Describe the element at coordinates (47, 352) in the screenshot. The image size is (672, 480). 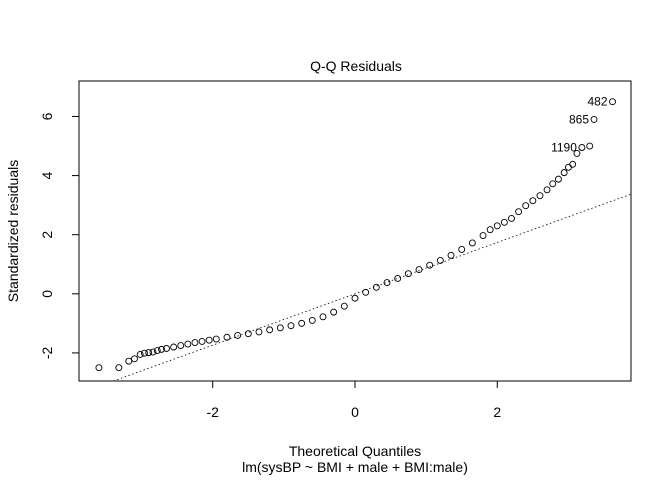
I see `y-tick-label: -2` at that location.